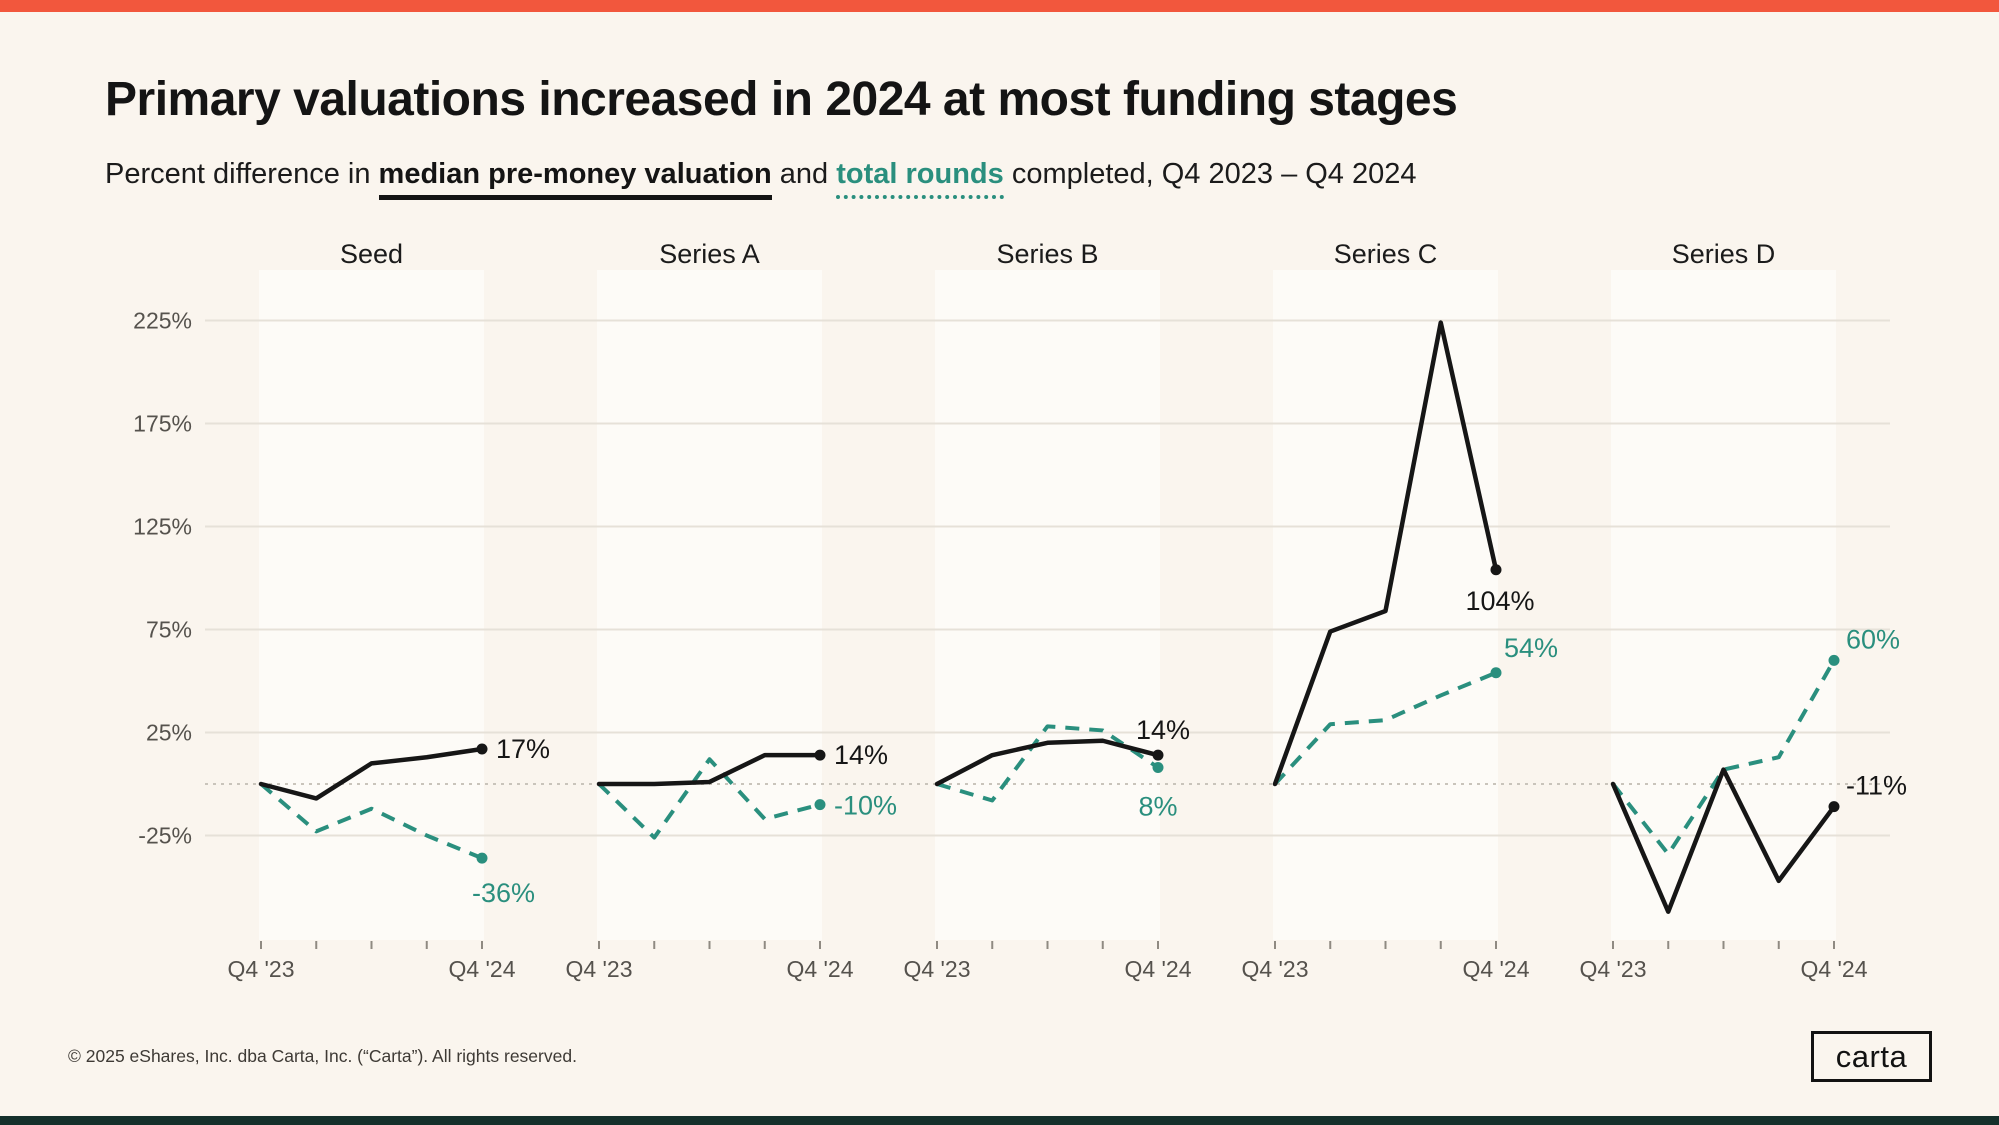  Describe the element at coordinates (503, 893) in the screenshot. I see `series-end-label: -36%` at that location.